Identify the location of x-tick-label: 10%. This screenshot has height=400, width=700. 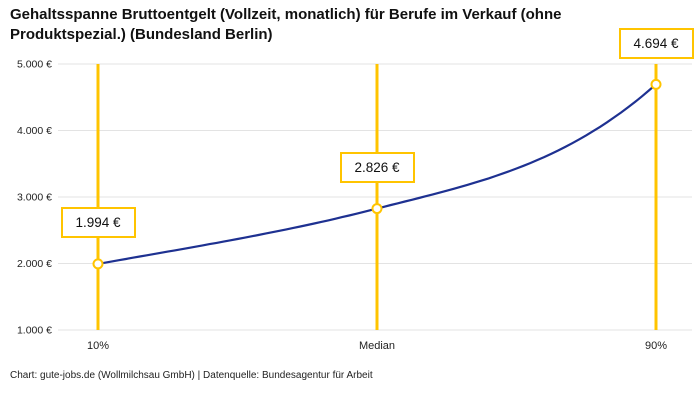
(98, 346).